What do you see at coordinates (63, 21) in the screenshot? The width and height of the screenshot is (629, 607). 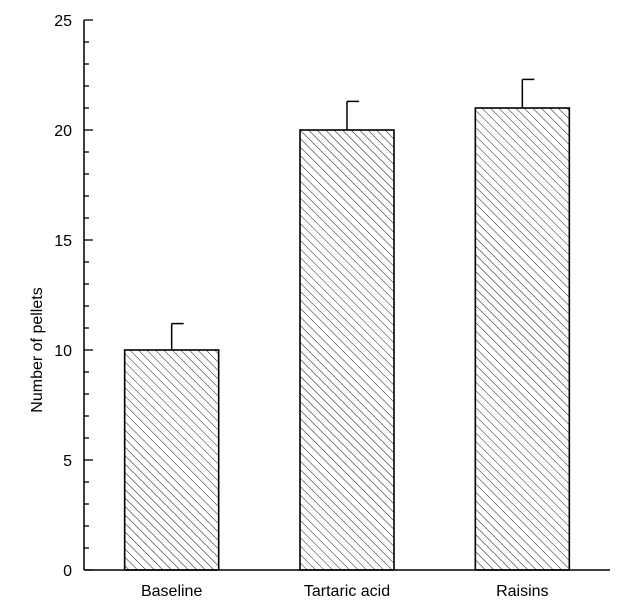 I see `y-tick-label: 25` at bounding box center [63, 21].